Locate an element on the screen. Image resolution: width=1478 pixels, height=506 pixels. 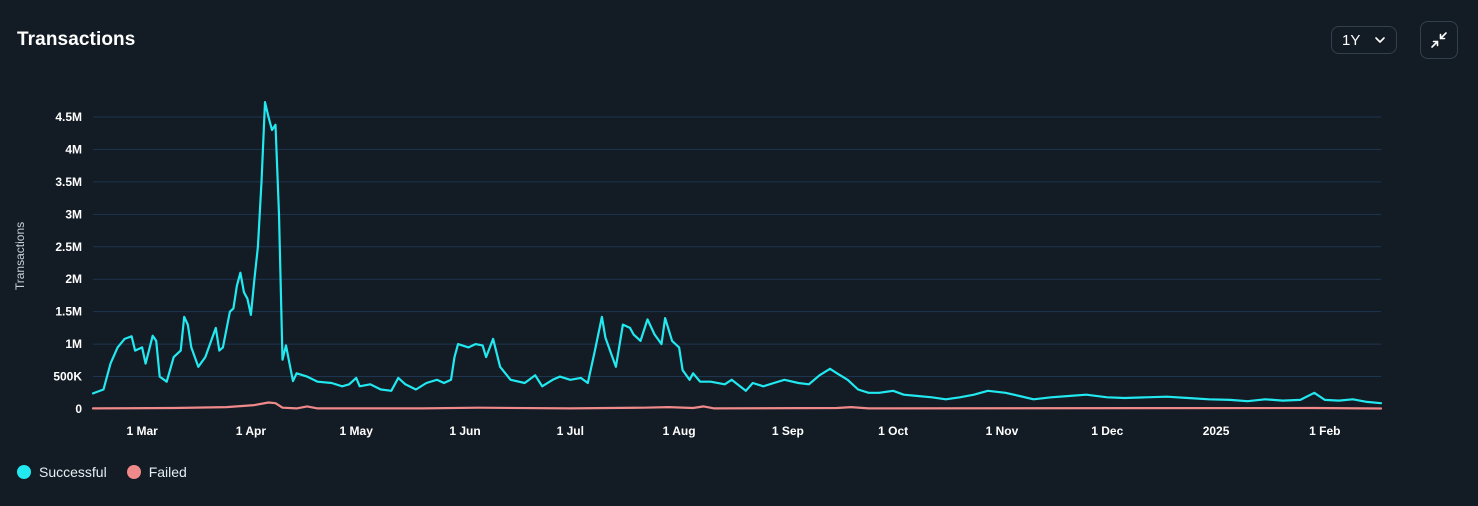
chart-legend: Successful Failed is located at coordinates (102, 472).